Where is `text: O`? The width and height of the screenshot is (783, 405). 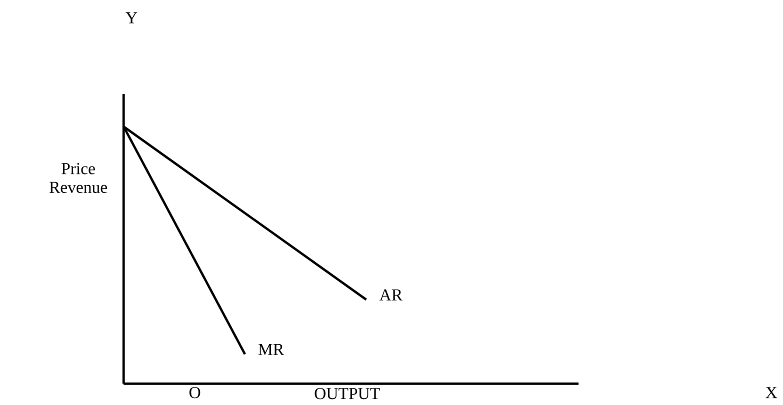 text: O is located at coordinates (194, 392).